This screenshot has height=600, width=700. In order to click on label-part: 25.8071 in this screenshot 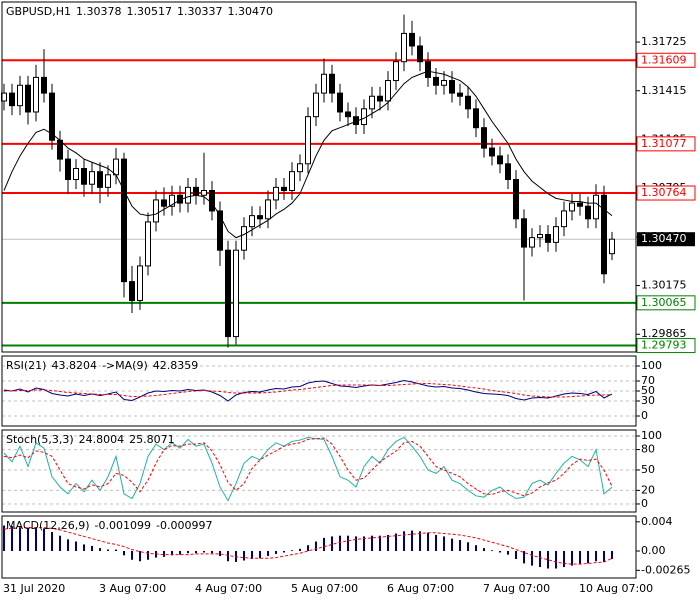, I will do `click(152, 439)`.